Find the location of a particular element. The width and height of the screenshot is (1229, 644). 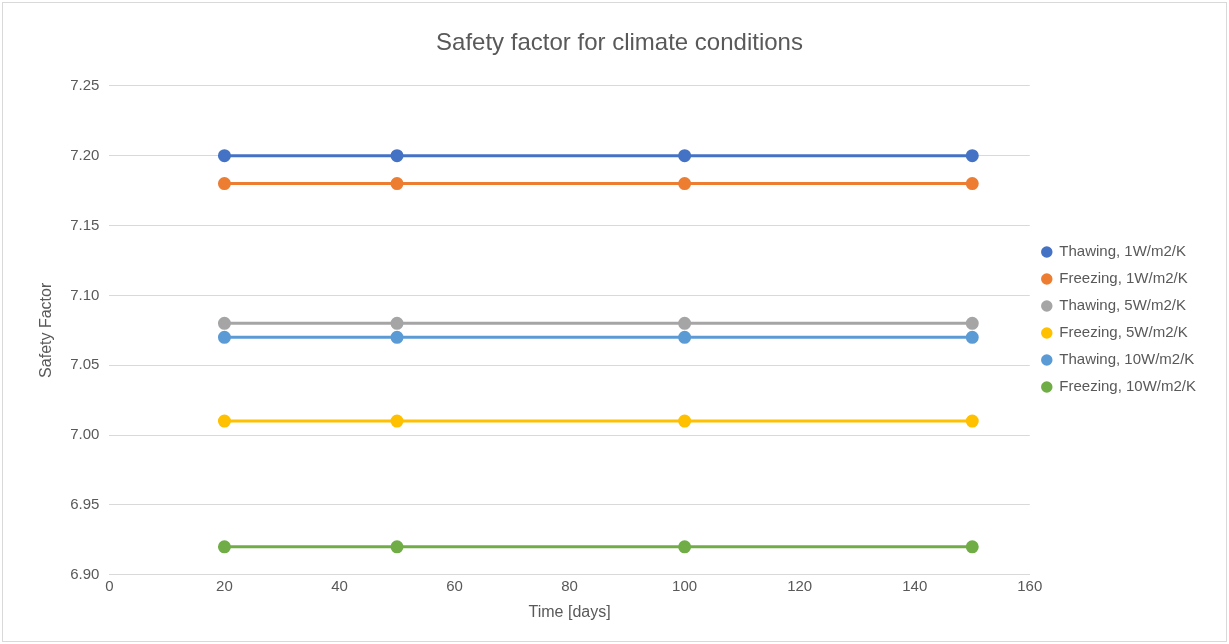

chart-title: Safety factor for climate conditions is located at coordinates (619, 42).